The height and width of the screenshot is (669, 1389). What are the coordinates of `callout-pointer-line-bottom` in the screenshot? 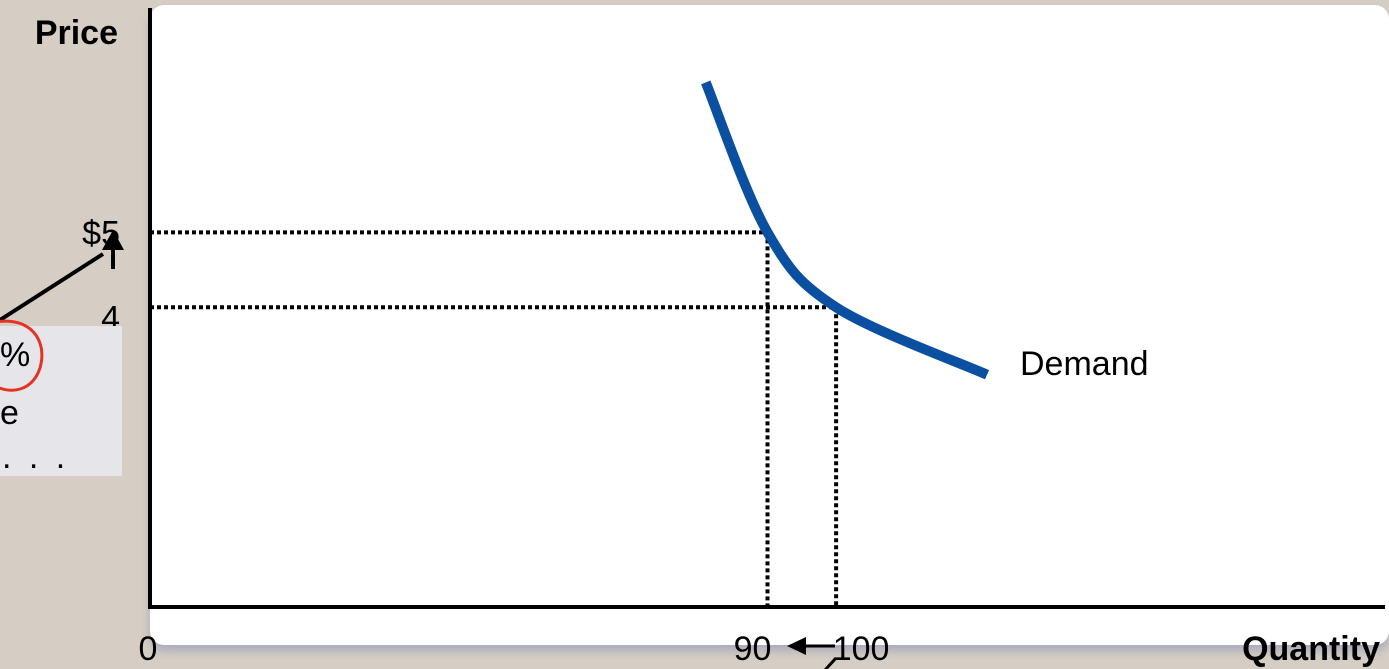 It's located at (830, 662).